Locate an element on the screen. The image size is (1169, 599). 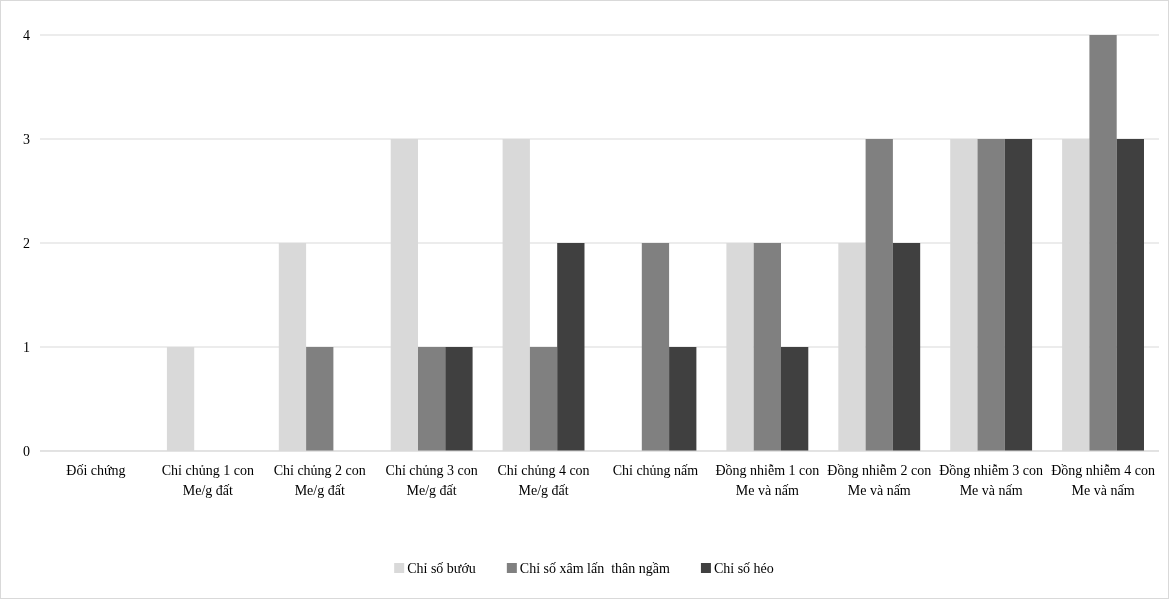
x-tick-label: Chỉ chủng 3 con Me/g đất is located at coordinates (431, 480).